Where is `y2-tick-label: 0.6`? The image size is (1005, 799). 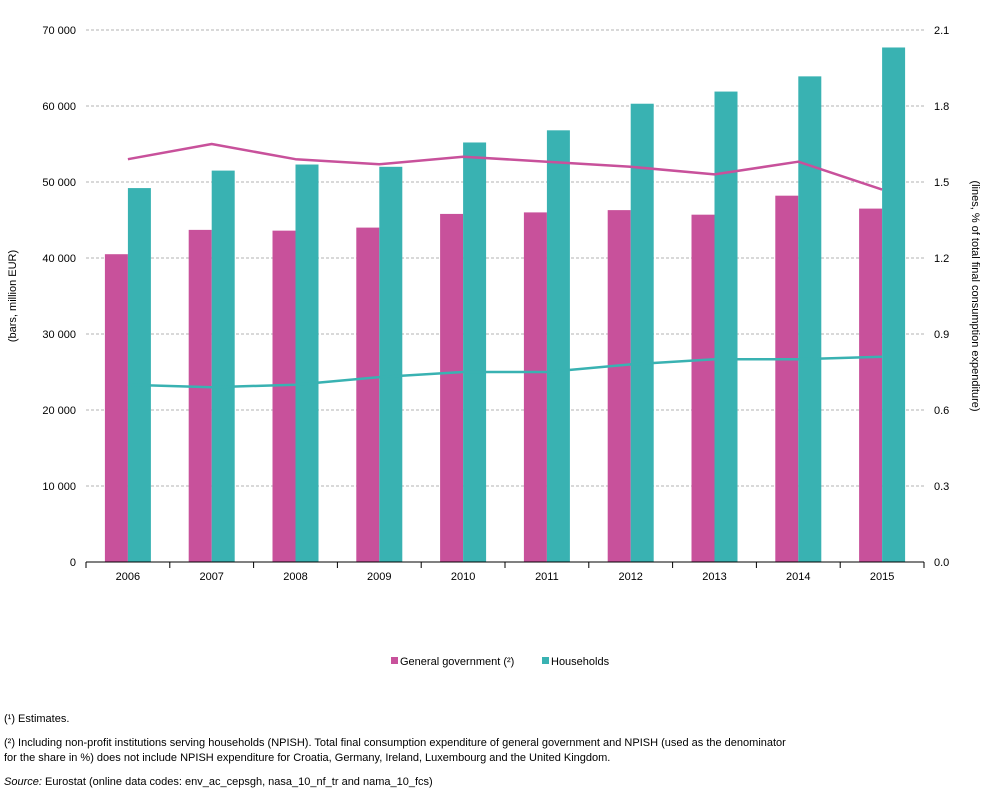
y2-tick-label: 0.6 is located at coordinates (941, 411).